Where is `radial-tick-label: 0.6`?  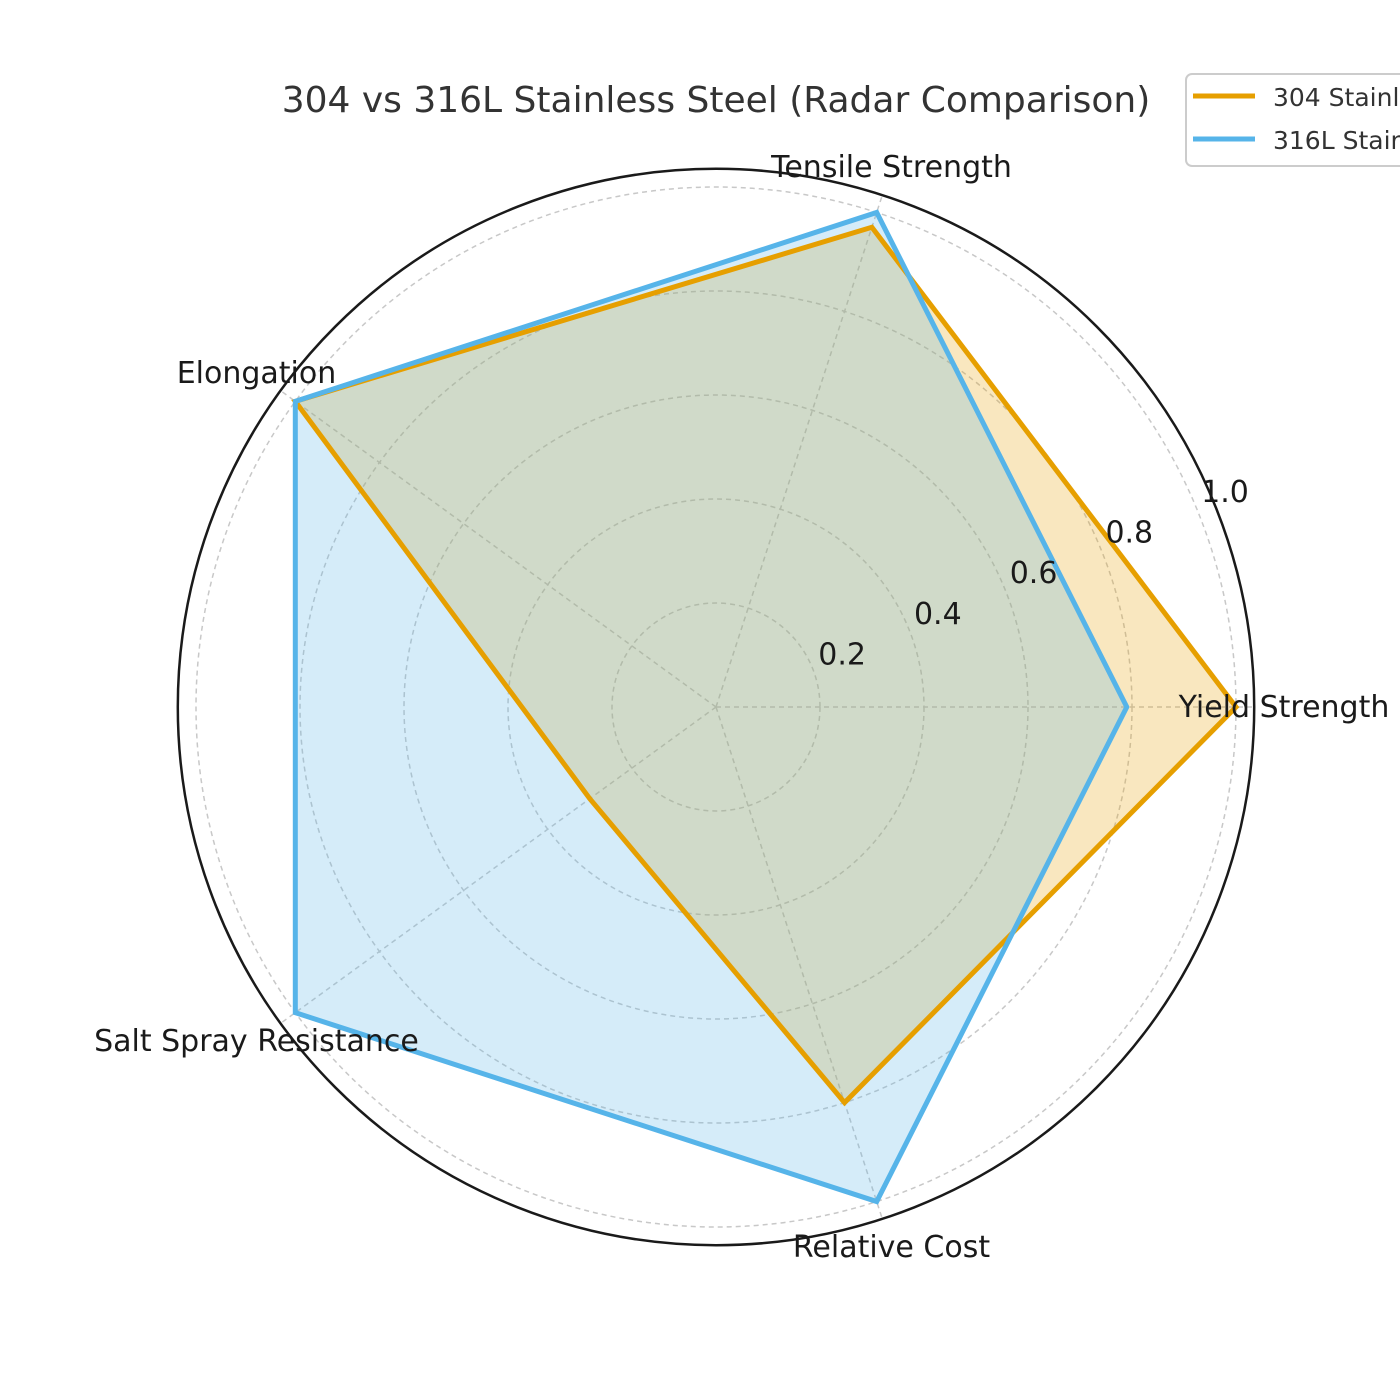
radial-tick-label: 0.6 is located at coordinates (1034, 573).